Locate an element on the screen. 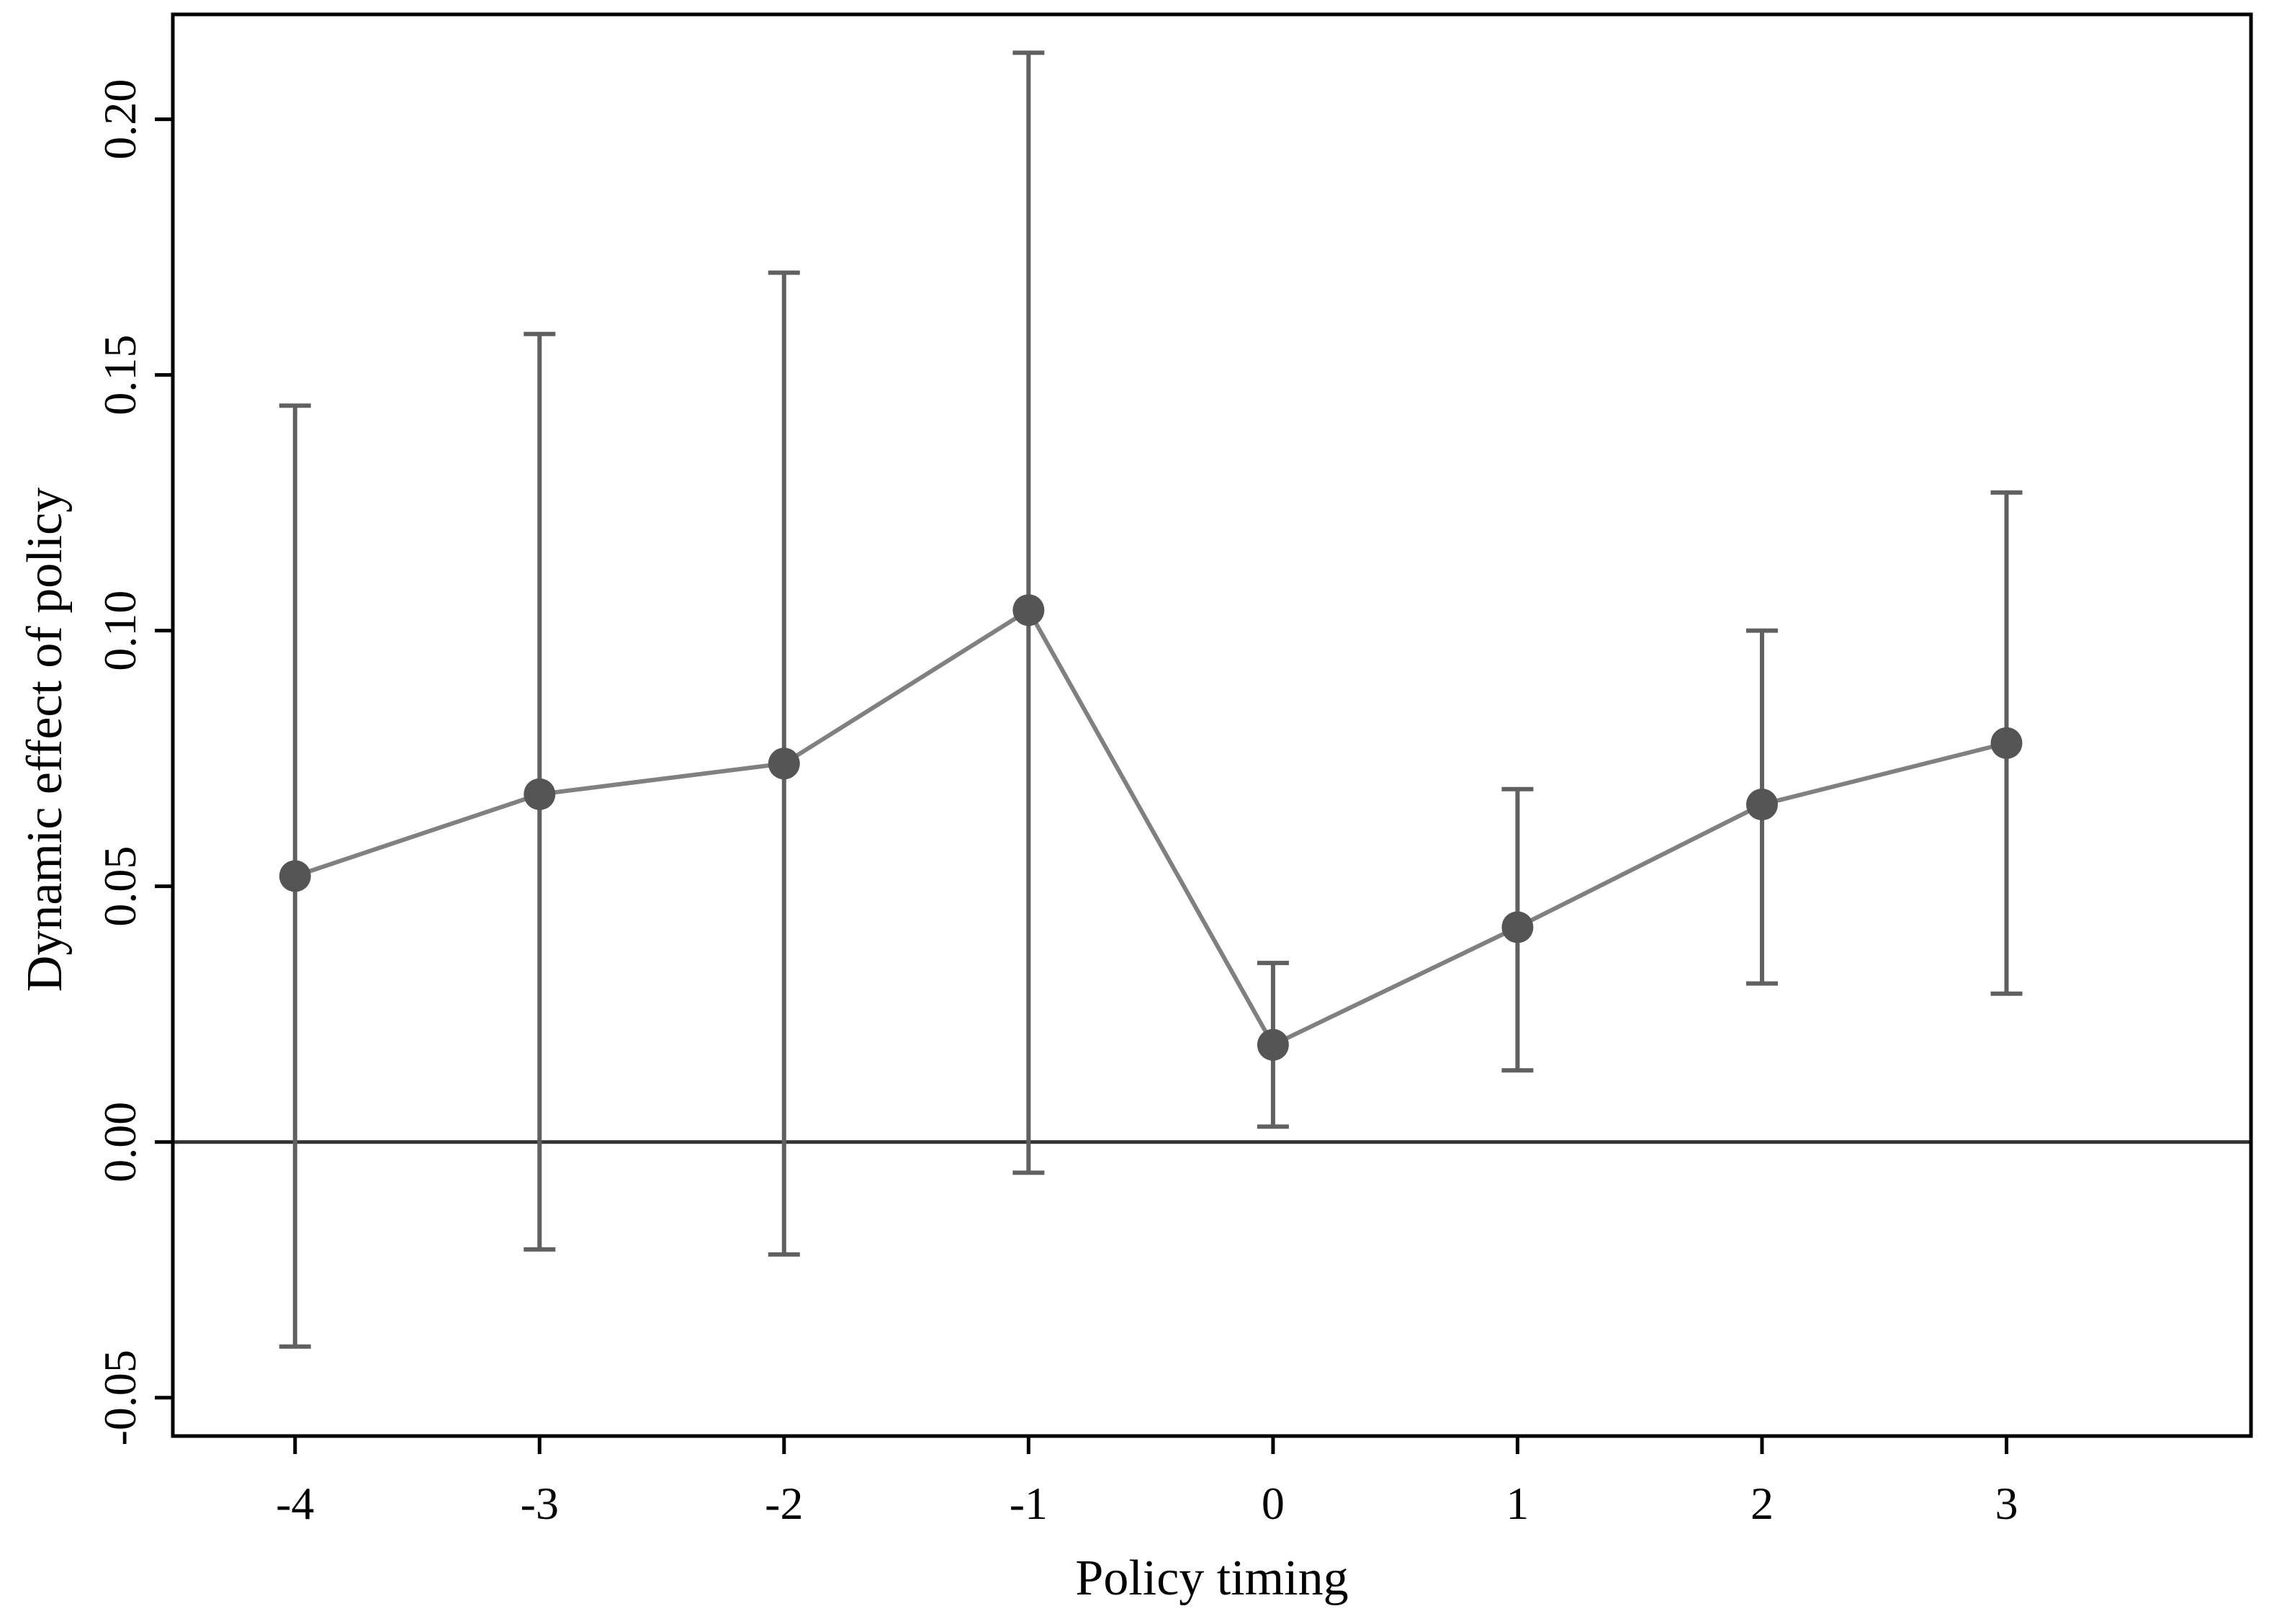  x-tick-label: -3 is located at coordinates (540, 1503).